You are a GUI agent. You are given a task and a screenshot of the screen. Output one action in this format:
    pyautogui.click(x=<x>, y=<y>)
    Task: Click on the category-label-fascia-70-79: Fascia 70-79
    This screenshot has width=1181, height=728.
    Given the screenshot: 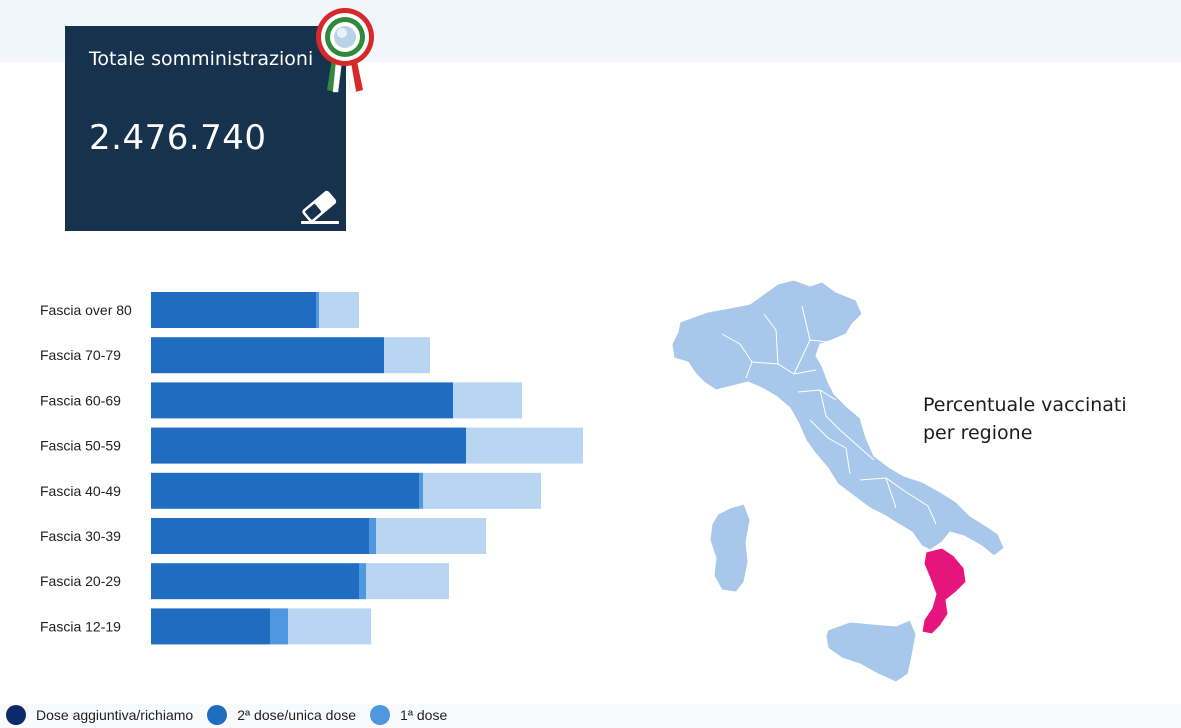 What is the action you would take?
    pyautogui.click(x=80, y=355)
    